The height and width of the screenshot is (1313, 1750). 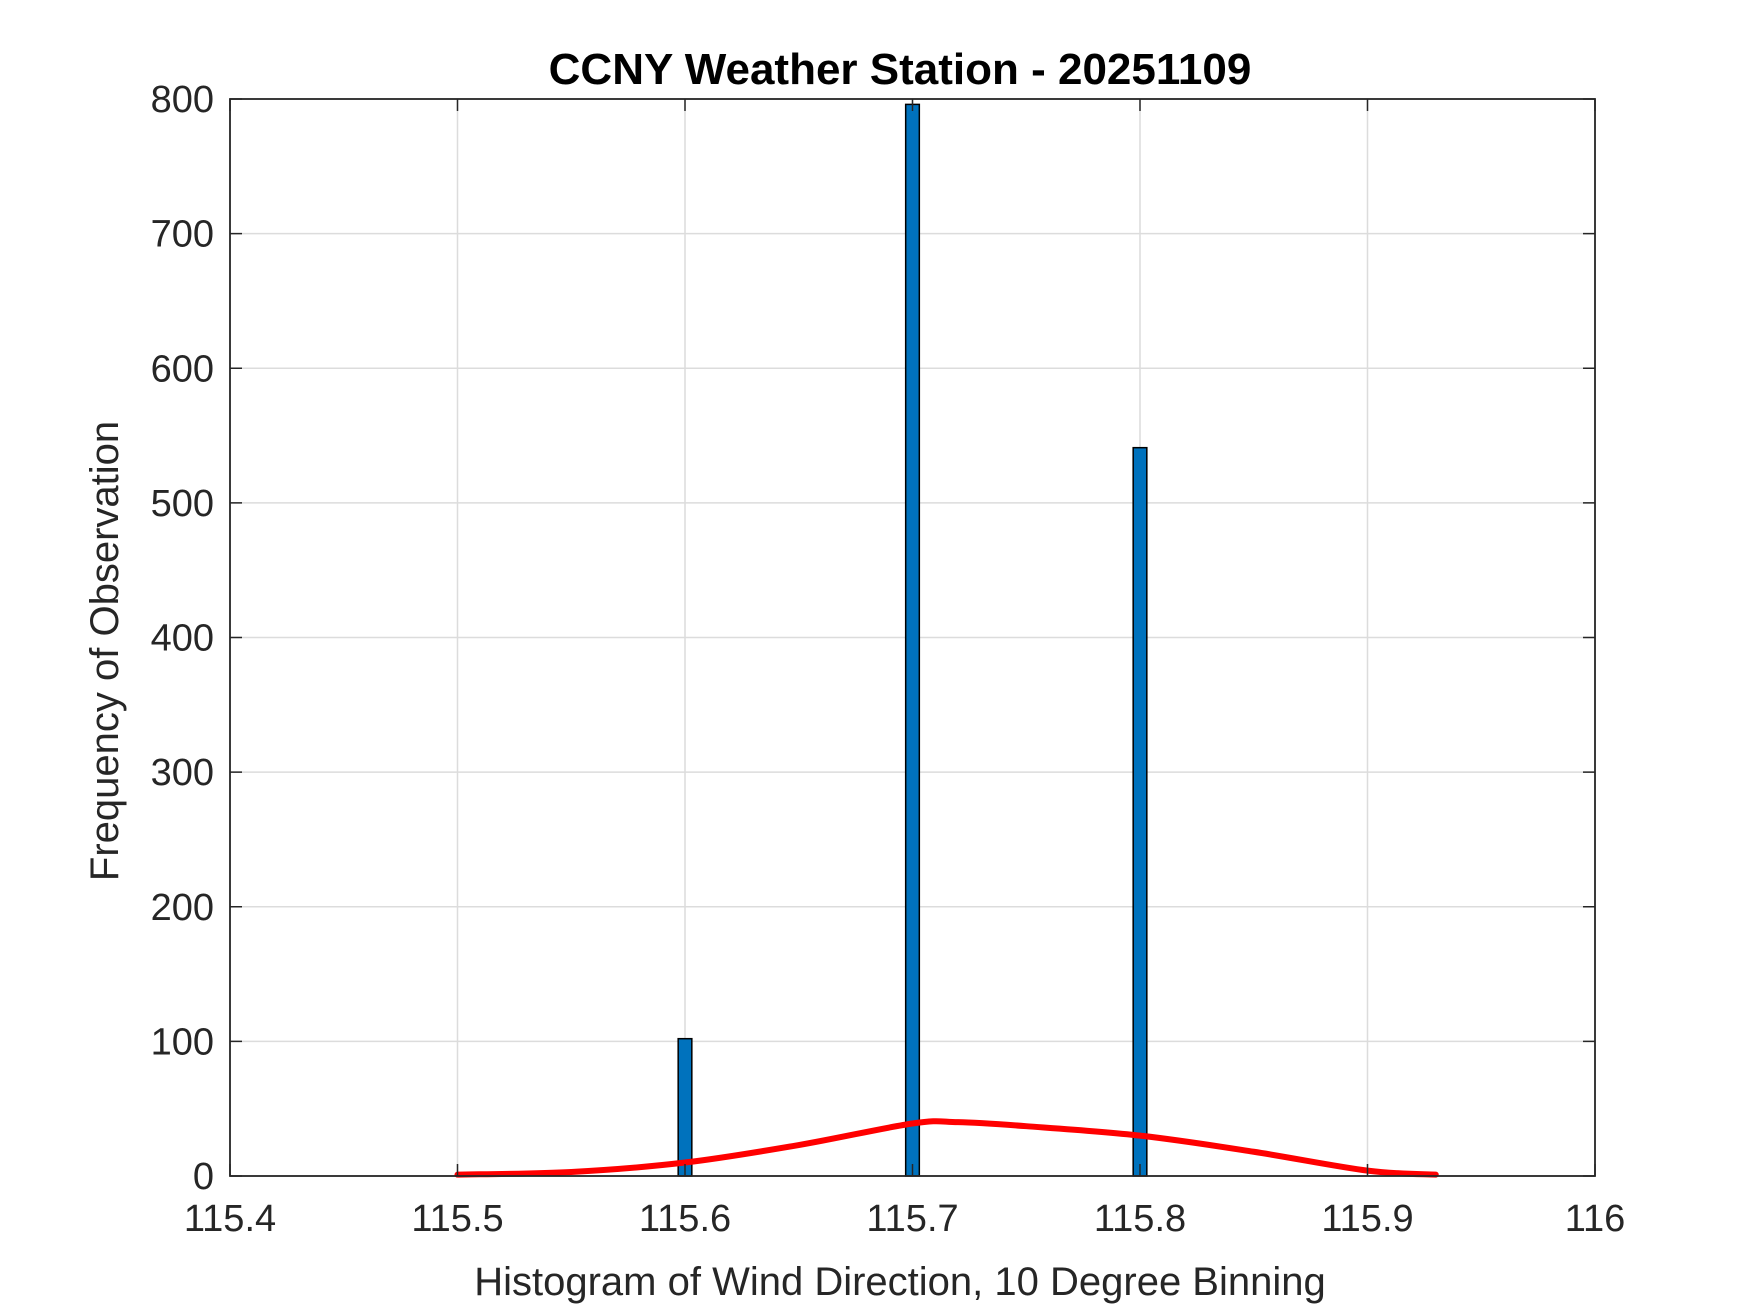 I want to click on y-axis-label: Frequency of Observation, so click(x=105, y=651).